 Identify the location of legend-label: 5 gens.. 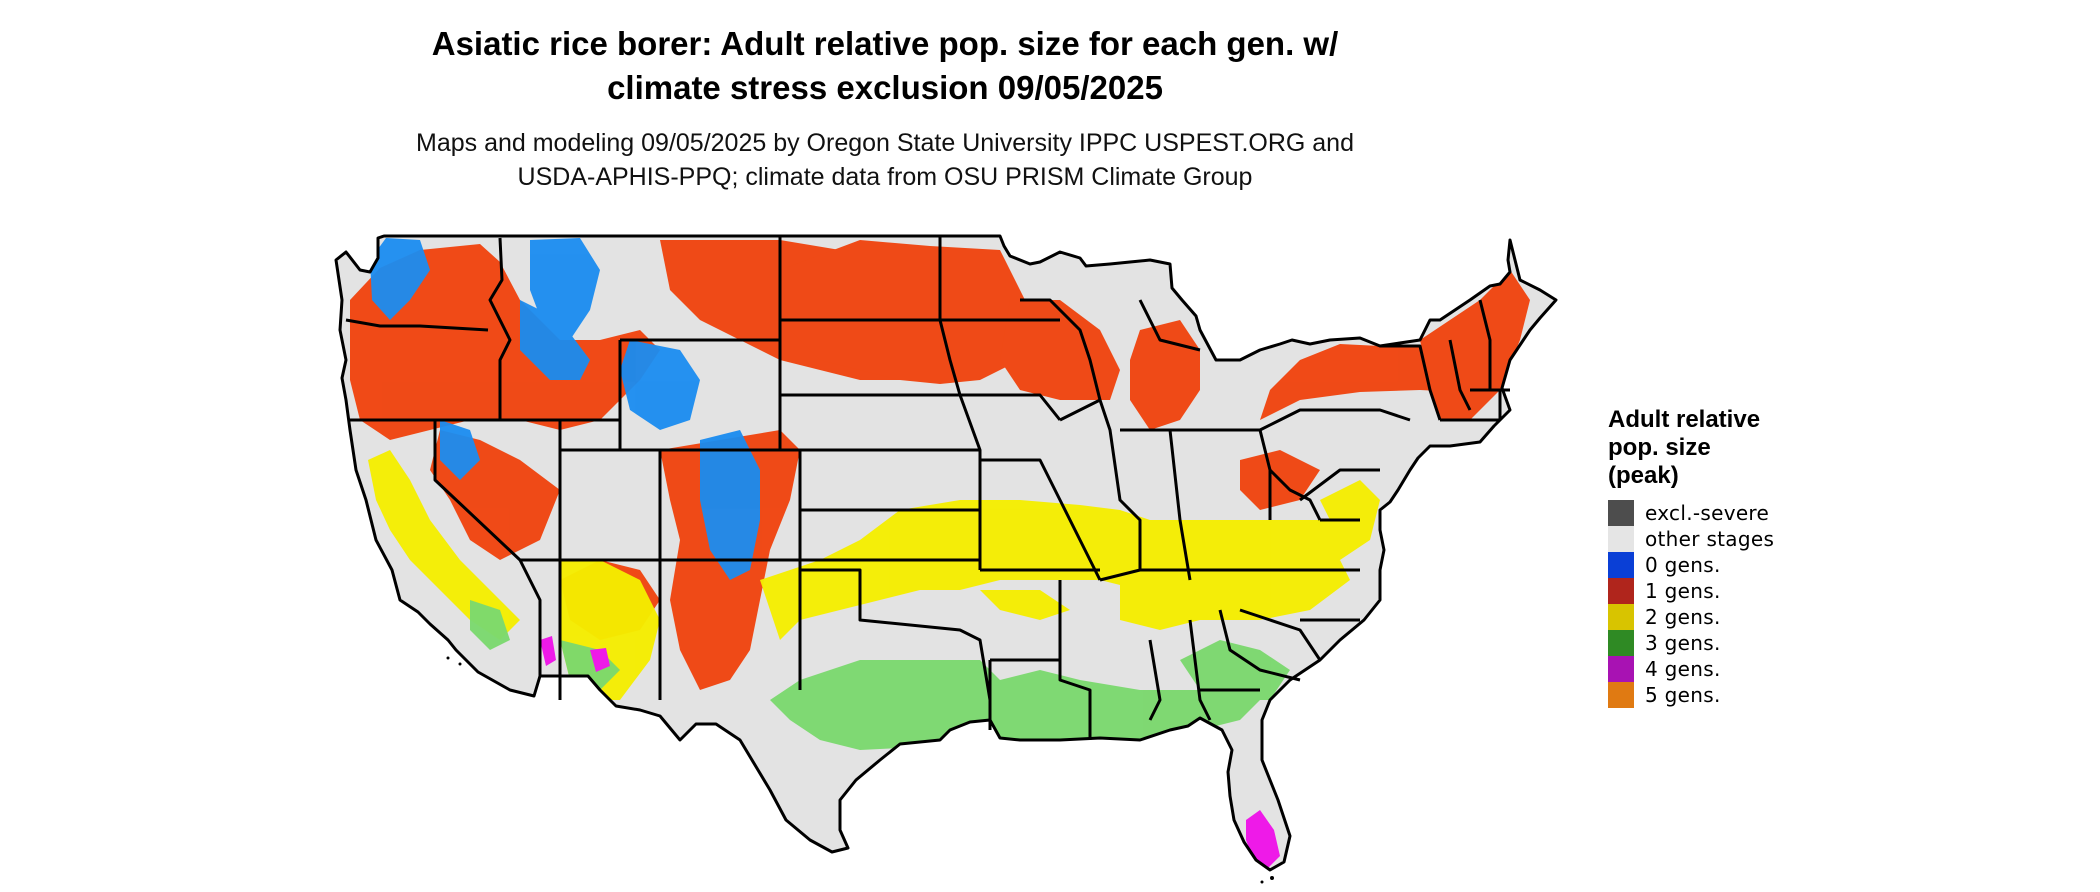
(1683, 695).